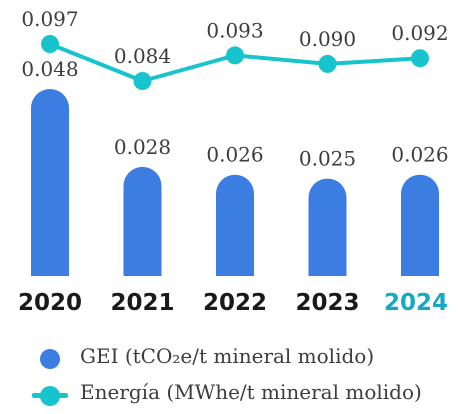 The image size is (459, 414). What do you see at coordinates (142, 147) in the screenshot?
I see `gei-value-label-2021: 0.028` at bounding box center [142, 147].